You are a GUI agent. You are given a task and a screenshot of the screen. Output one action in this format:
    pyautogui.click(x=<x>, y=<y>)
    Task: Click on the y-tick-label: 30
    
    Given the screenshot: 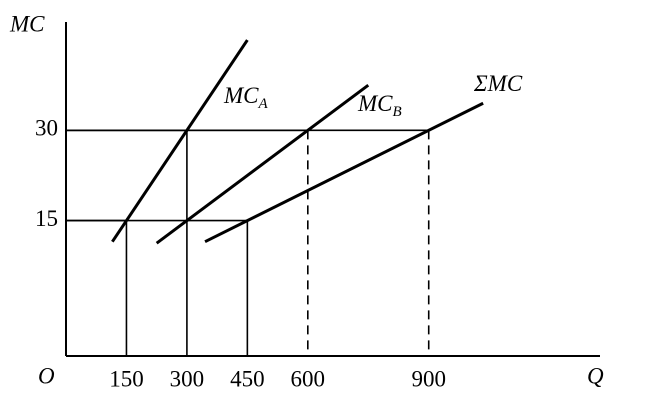 What is the action you would take?
    pyautogui.click(x=46, y=128)
    